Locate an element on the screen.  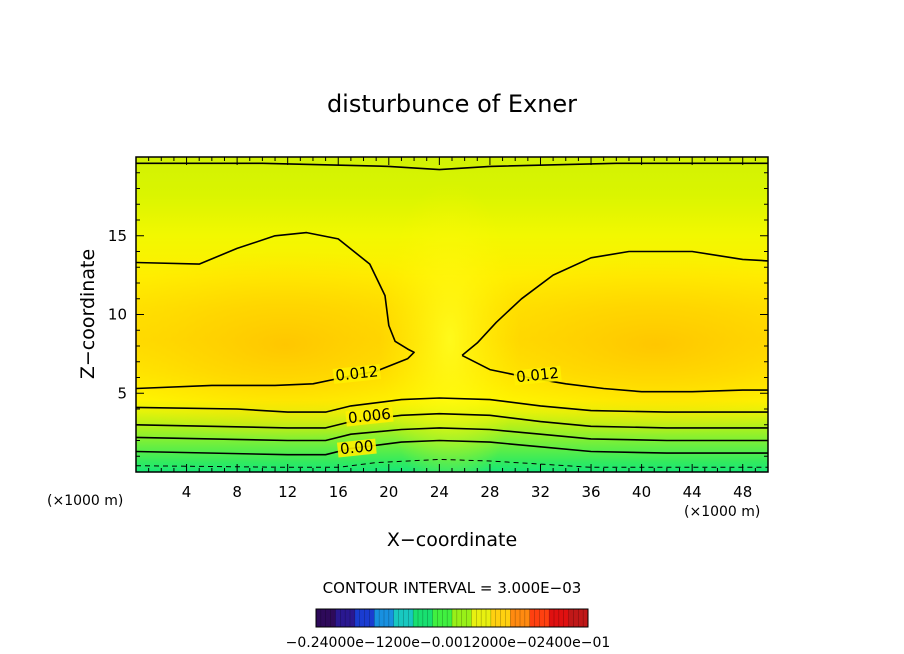
z-tick-label: 5 is located at coordinates (122, 393).